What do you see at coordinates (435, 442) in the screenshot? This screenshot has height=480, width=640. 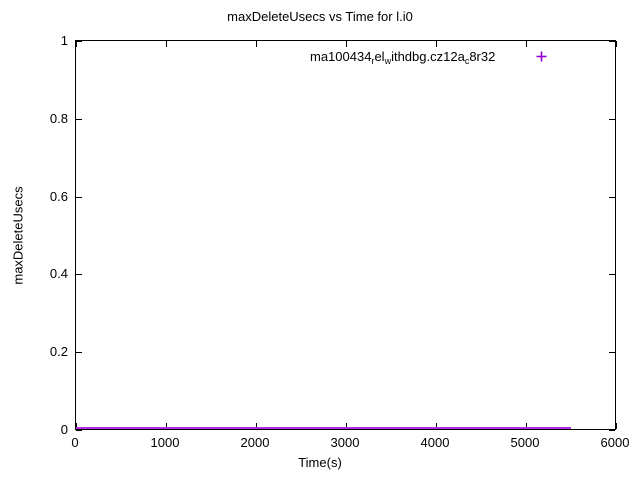 I see `x-tick-label-4: 4000` at bounding box center [435, 442].